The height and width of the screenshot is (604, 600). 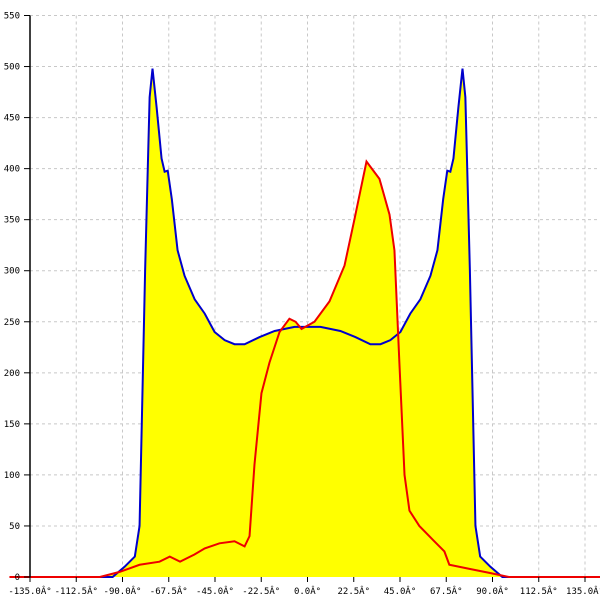 I want to click on x-tick-label: 135.0Â°, so click(x=583, y=591).